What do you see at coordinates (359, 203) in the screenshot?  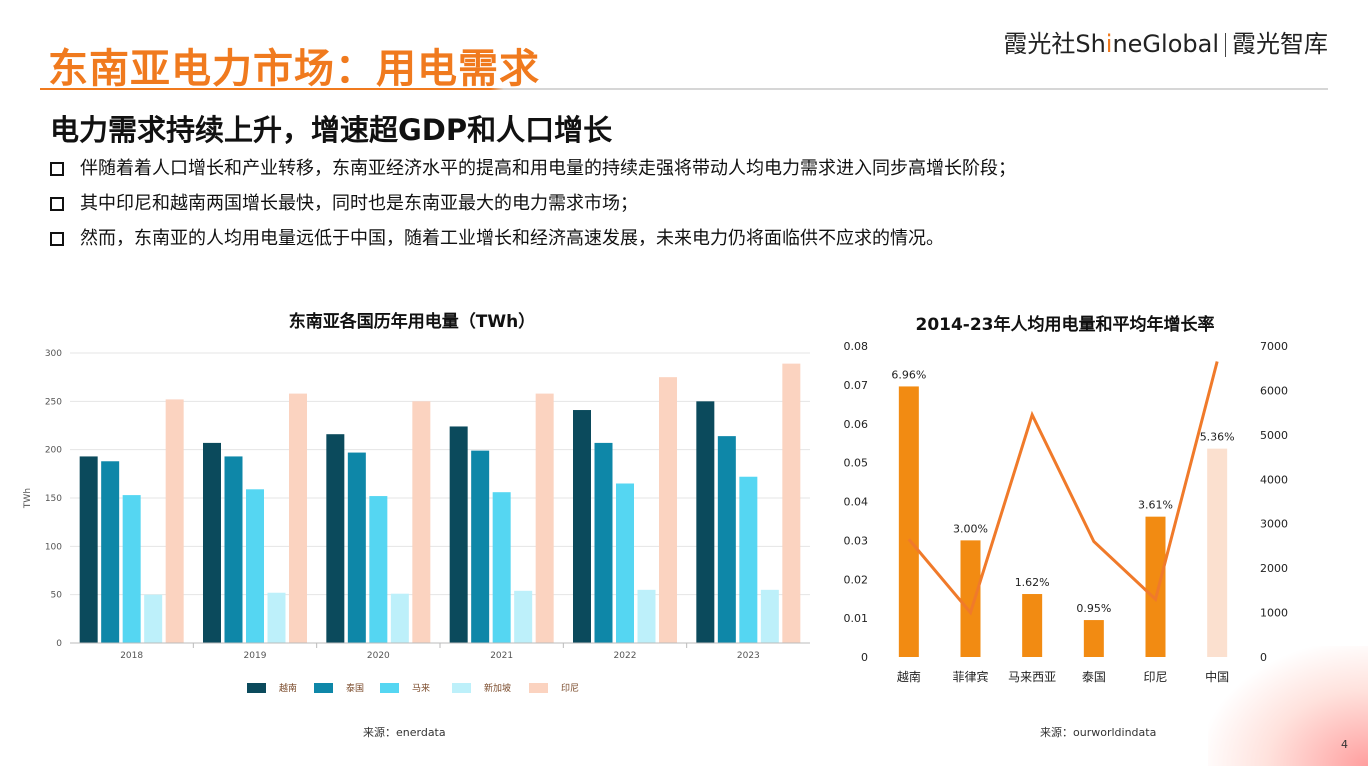 I see `bullet-text: 其中印尼和越南两国增长最快，同时也是东南亚最大的电力需求市场；` at bounding box center [359, 203].